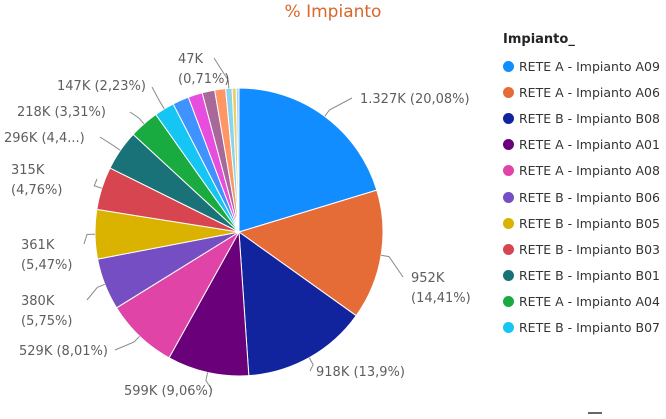 This screenshot has height=419, width=666. Describe the element at coordinates (38, 245) in the screenshot. I see `data-label: 361K` at that location.